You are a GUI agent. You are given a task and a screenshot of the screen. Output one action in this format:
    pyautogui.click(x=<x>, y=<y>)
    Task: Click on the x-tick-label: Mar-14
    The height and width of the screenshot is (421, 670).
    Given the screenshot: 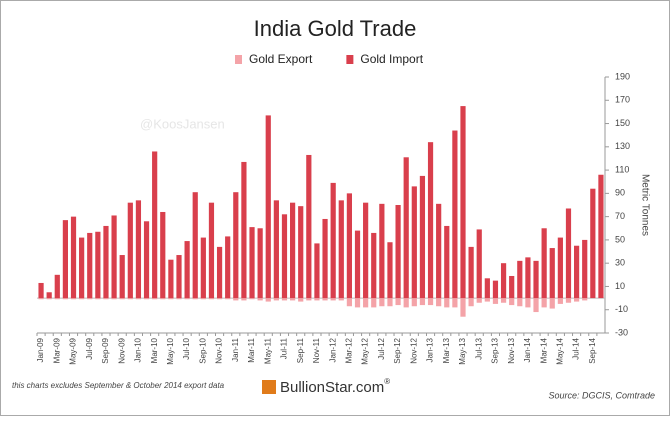 What is the action you would take?
    pyautogui.click(x=543, y=350)
    